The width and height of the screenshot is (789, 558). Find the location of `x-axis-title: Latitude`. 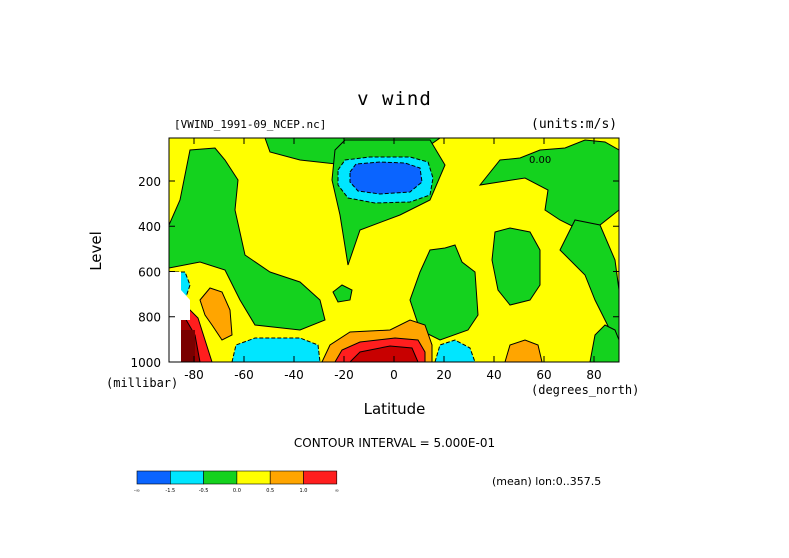

x-axis-title: Latitude is located at coordinates (394, 409).